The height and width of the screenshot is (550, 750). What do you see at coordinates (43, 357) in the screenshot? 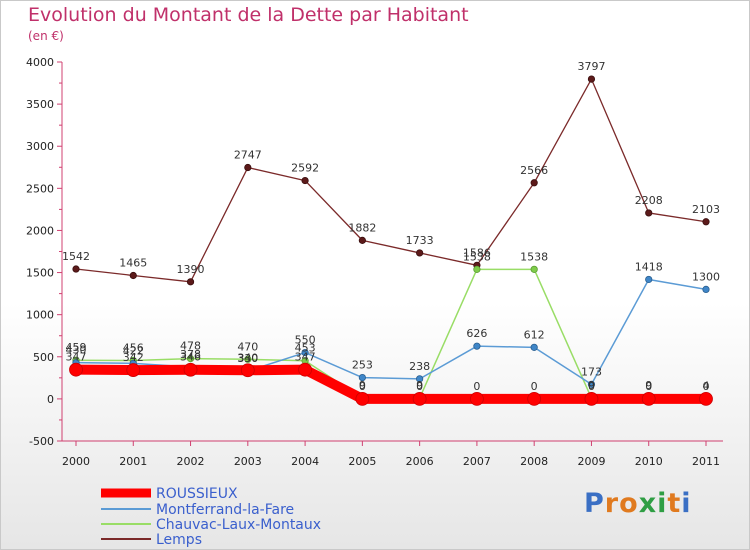
I see `y-tick-label: 500` at bounding box center [43, 357].